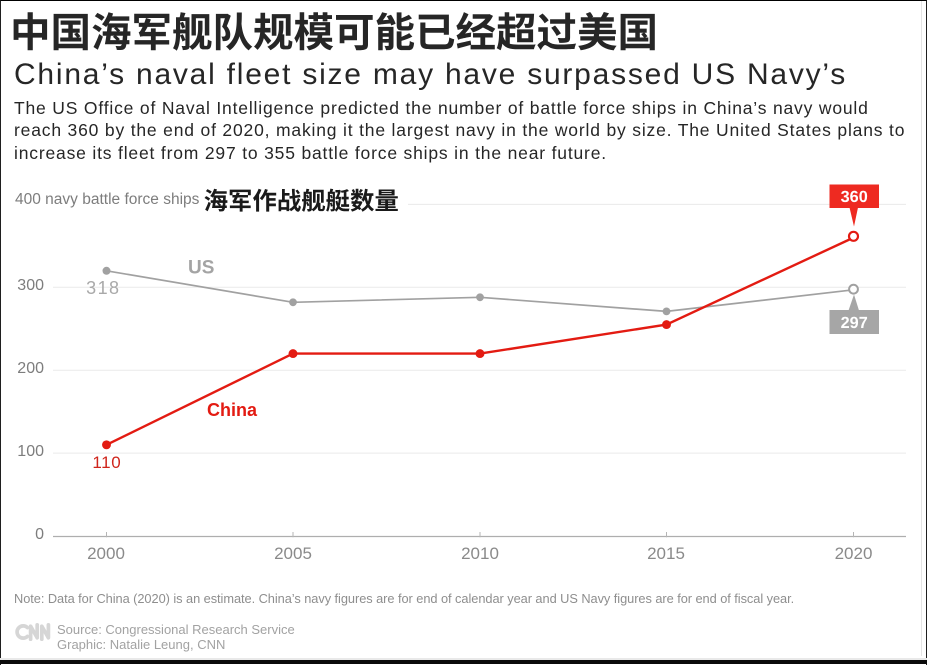 This screenshot has width=927, height=665. What do you see at coordinates (201, 268) in the screenshot?
I see `svg-text: US` at bounding box center [201, 268].